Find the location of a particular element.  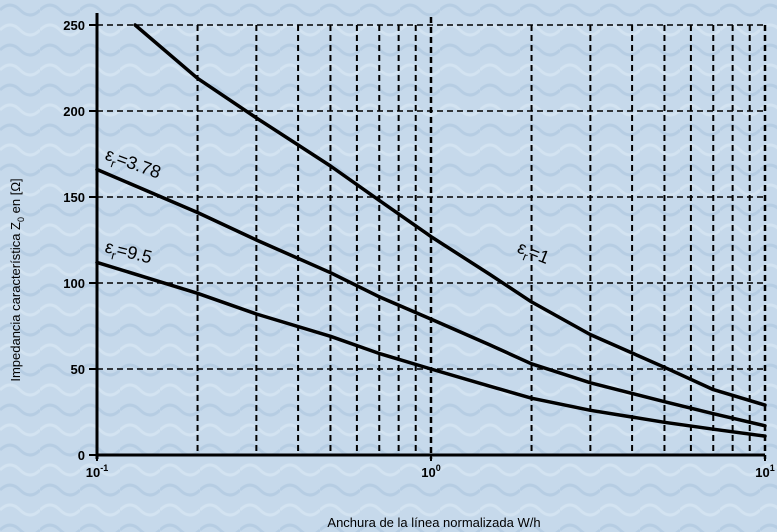

y-tick-label: 50 is located at coordinates (78, 369).